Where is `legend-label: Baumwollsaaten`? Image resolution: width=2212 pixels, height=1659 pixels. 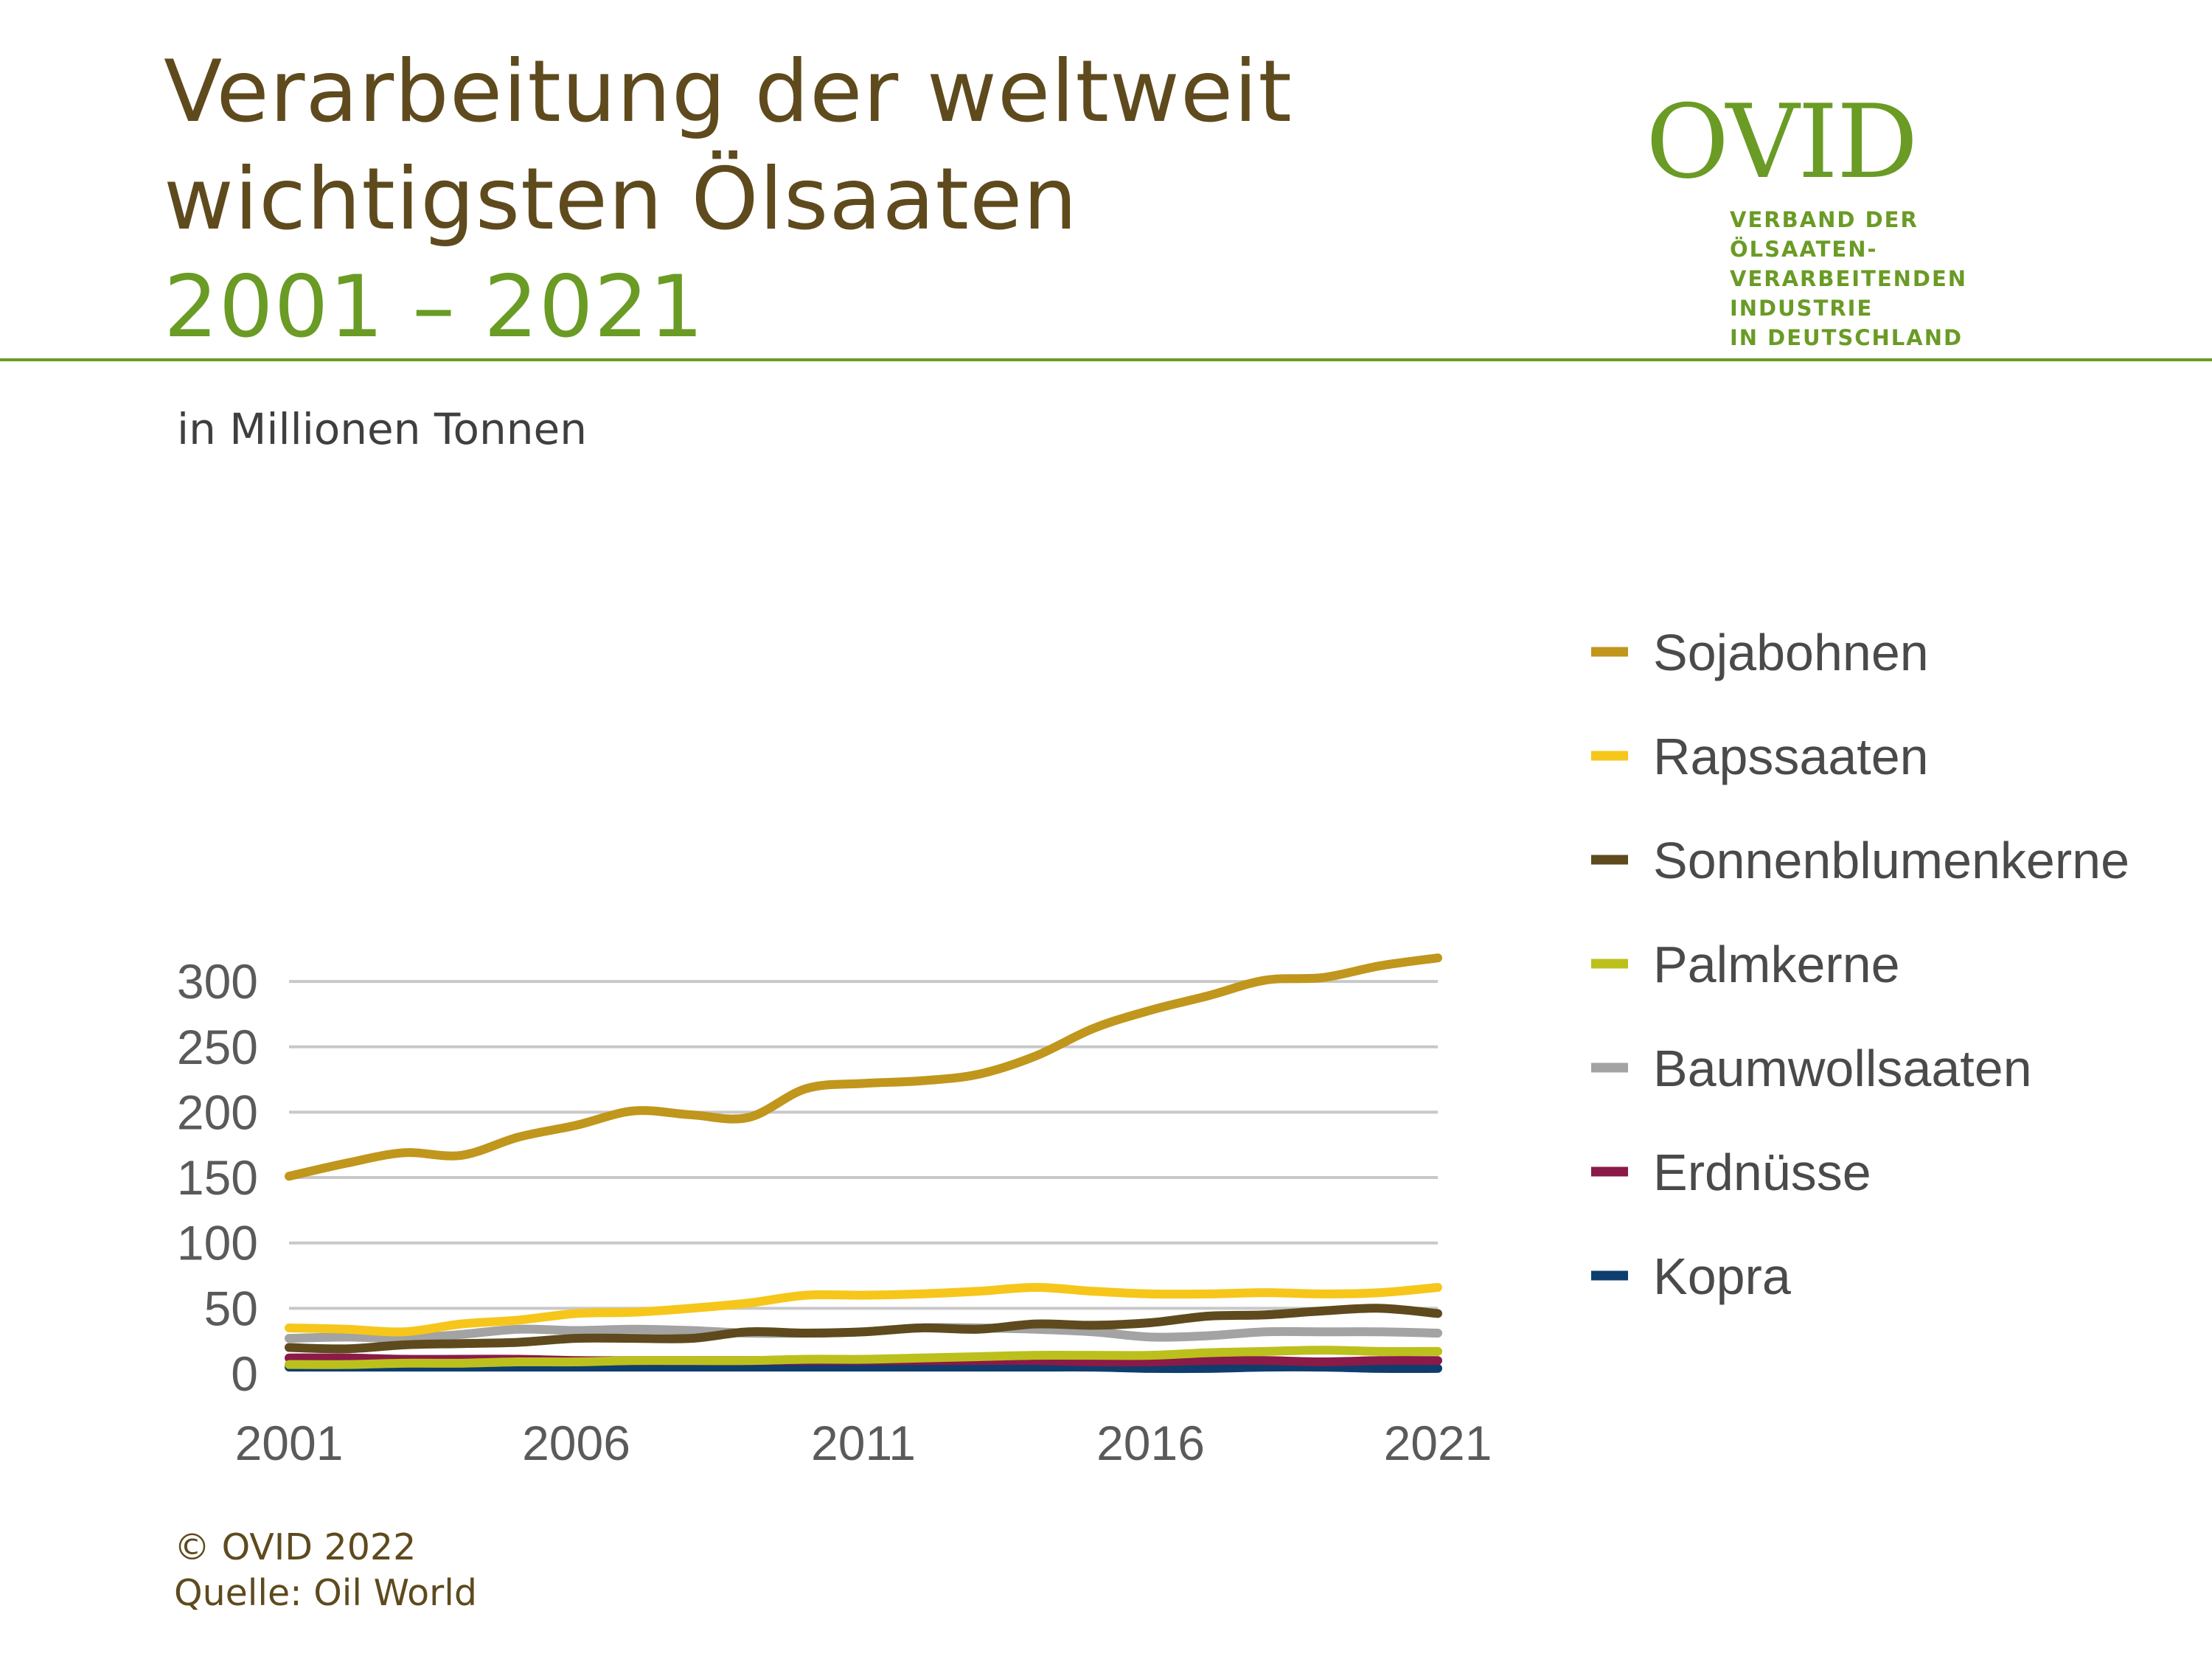
legend-label: Baumwollsaaten is located at coordinates (1842, 1068).